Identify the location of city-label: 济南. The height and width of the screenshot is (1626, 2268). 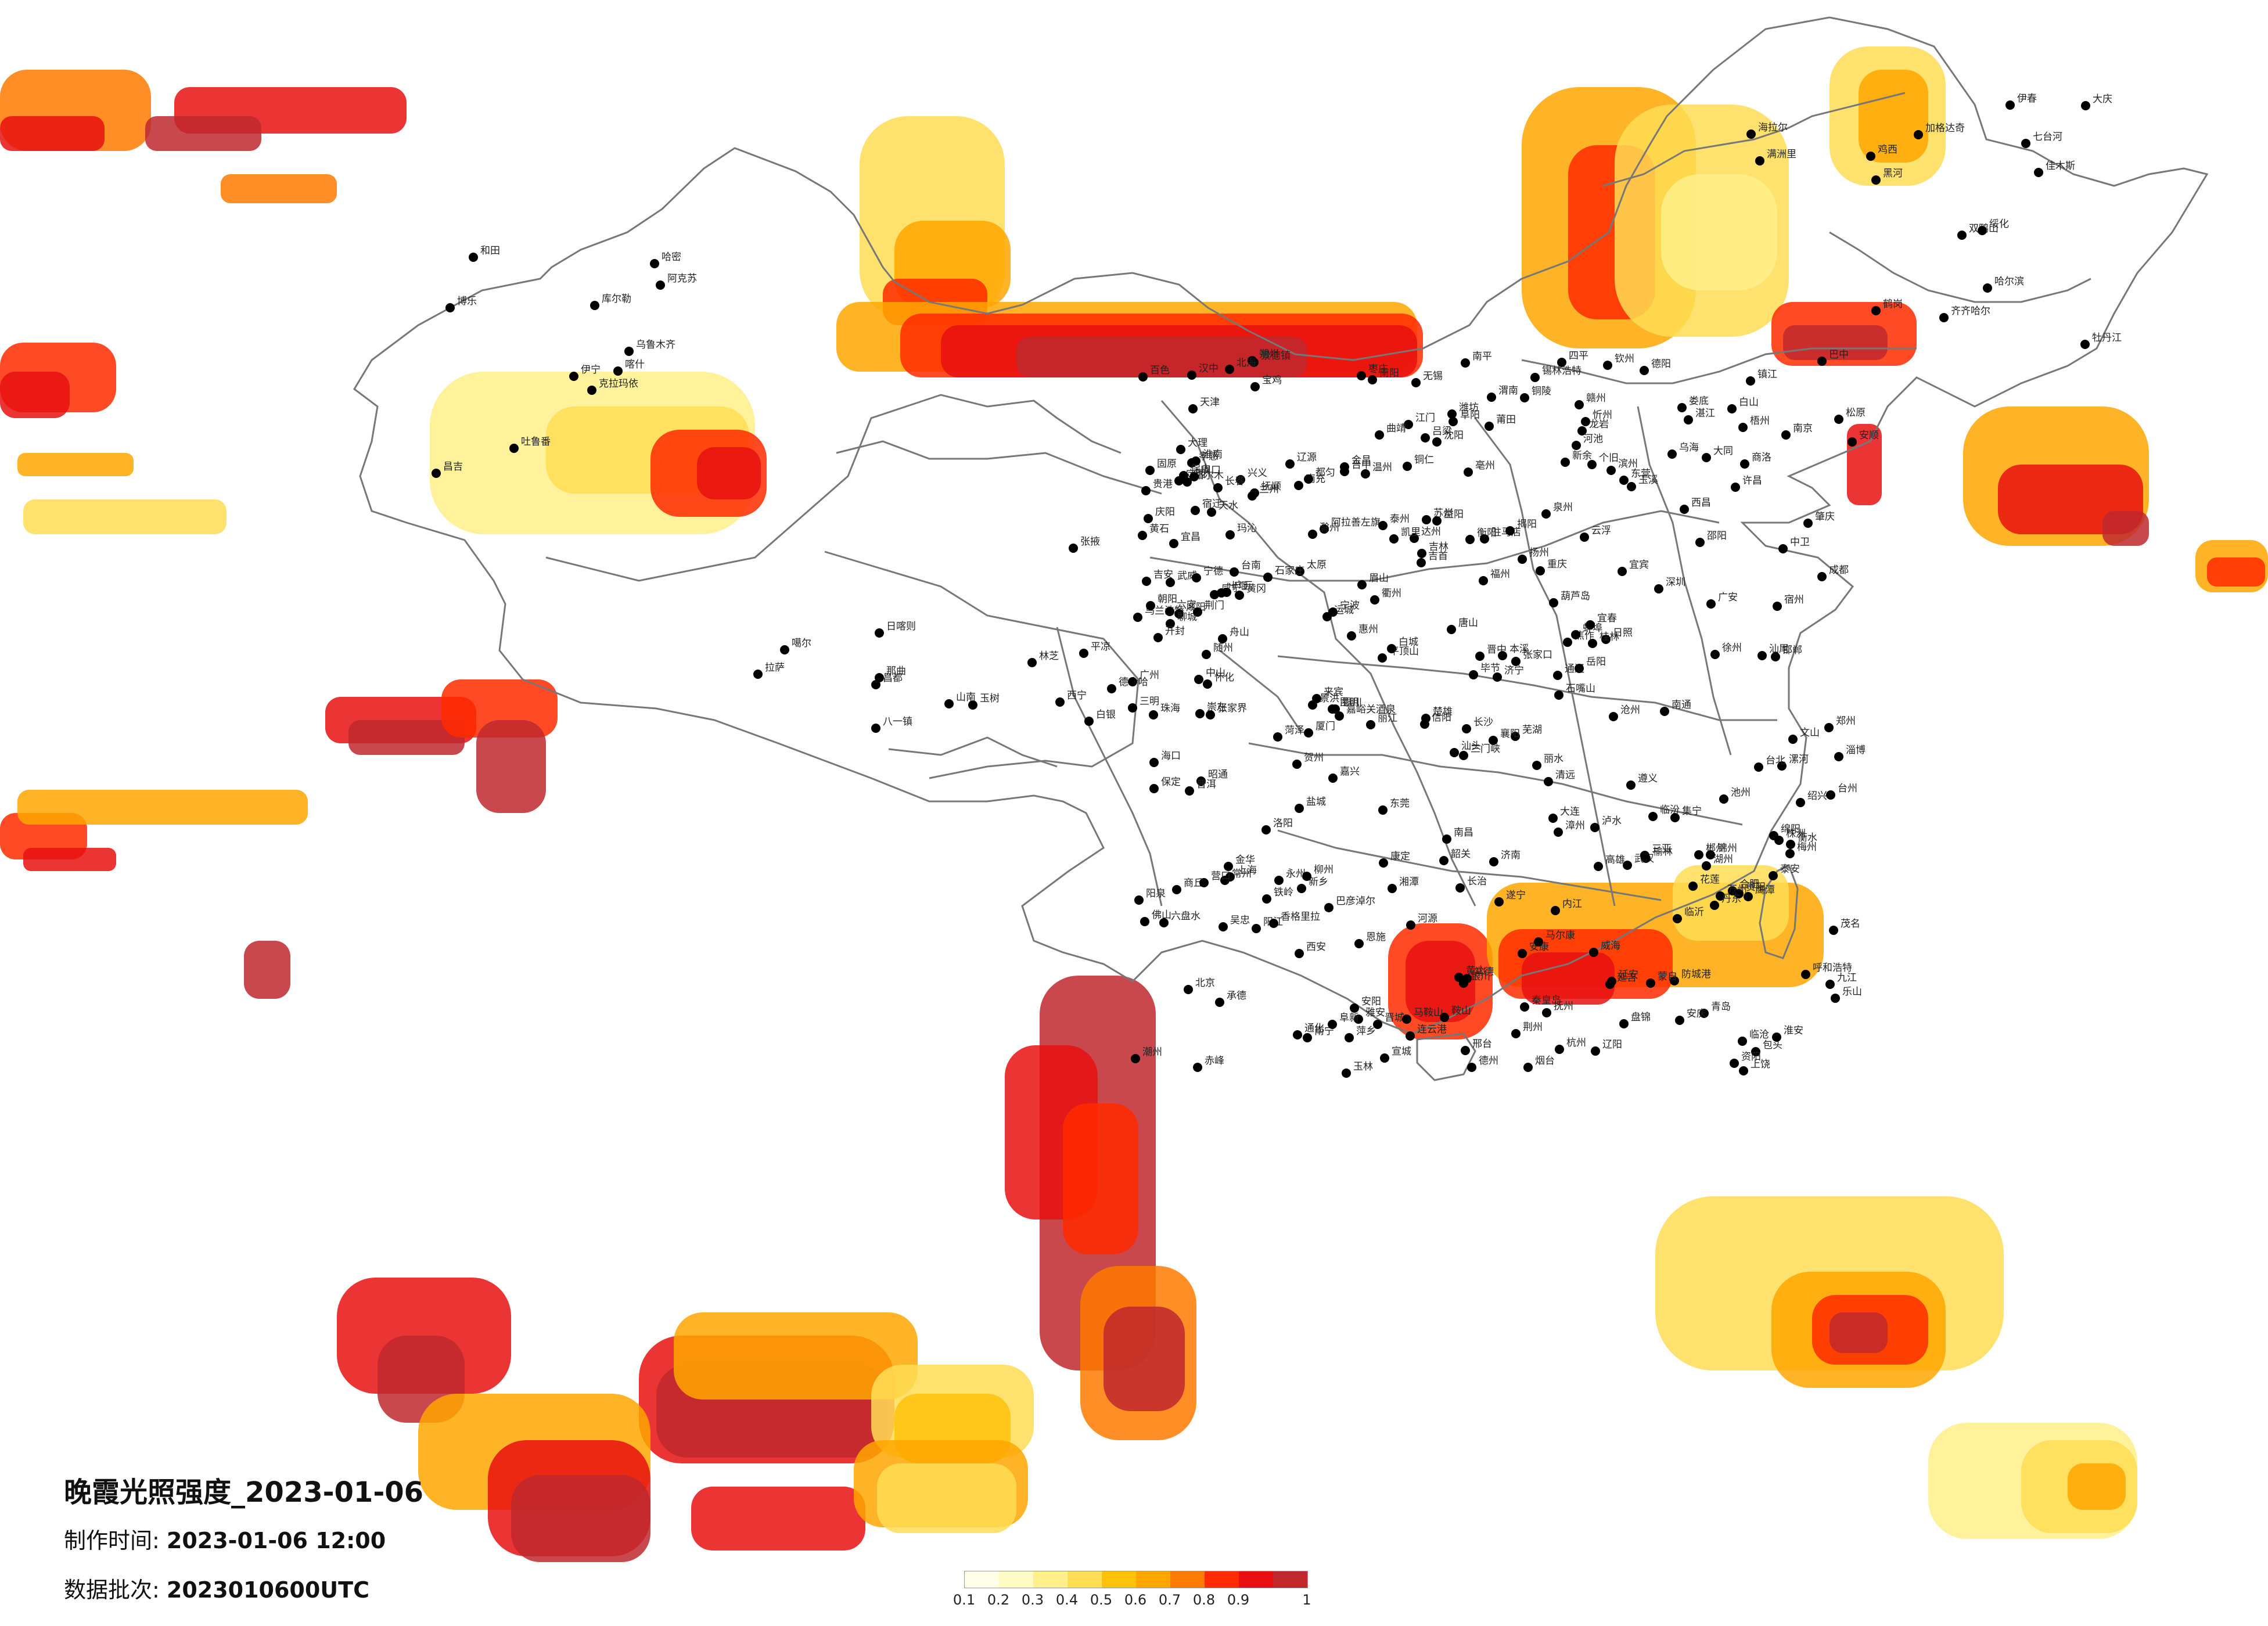
(1511, 856).